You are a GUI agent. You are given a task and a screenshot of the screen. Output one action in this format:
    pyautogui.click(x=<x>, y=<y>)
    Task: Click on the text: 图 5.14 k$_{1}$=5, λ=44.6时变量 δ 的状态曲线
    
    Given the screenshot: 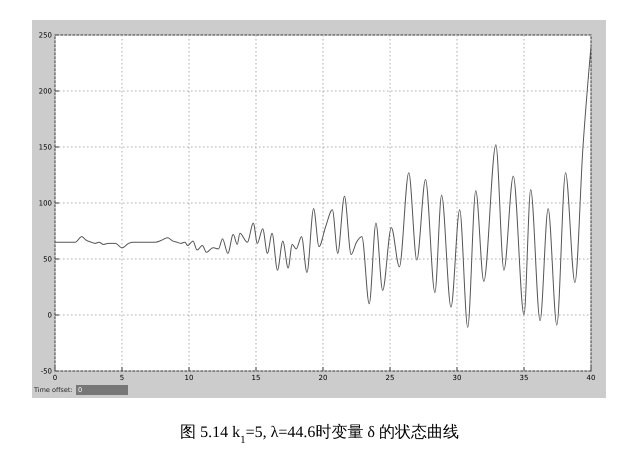 What is the action you would take?
    pyautogui.click(x=319, y=434)
    